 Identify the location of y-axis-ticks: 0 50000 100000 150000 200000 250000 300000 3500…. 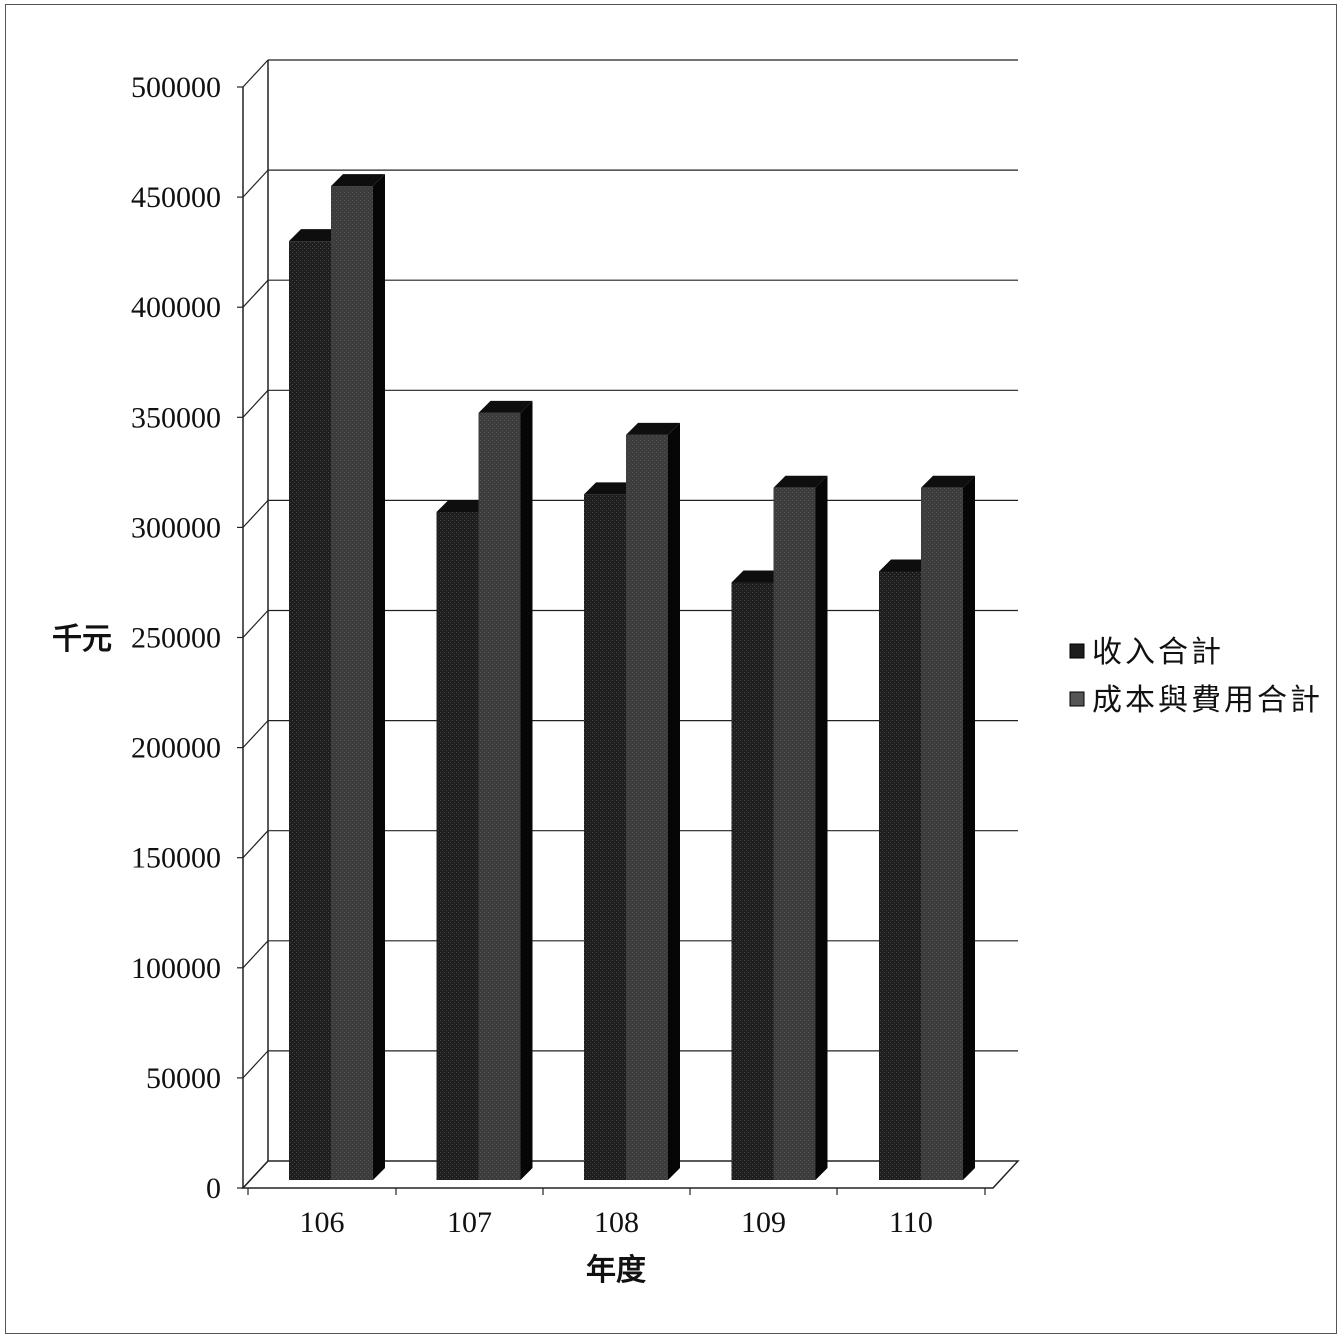
(176, 638).